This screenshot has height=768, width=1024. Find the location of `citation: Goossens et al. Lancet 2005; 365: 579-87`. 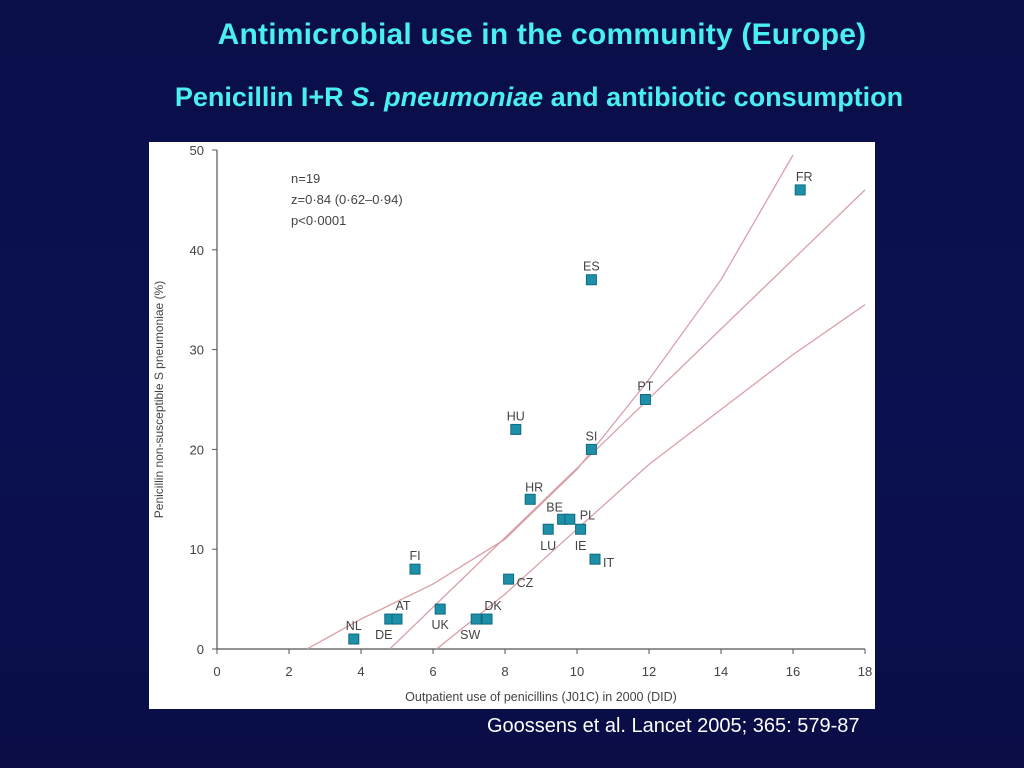

citation: Goossens et al. Lancet 2005; 365: 579-87 is located at coordinates (673, 726).